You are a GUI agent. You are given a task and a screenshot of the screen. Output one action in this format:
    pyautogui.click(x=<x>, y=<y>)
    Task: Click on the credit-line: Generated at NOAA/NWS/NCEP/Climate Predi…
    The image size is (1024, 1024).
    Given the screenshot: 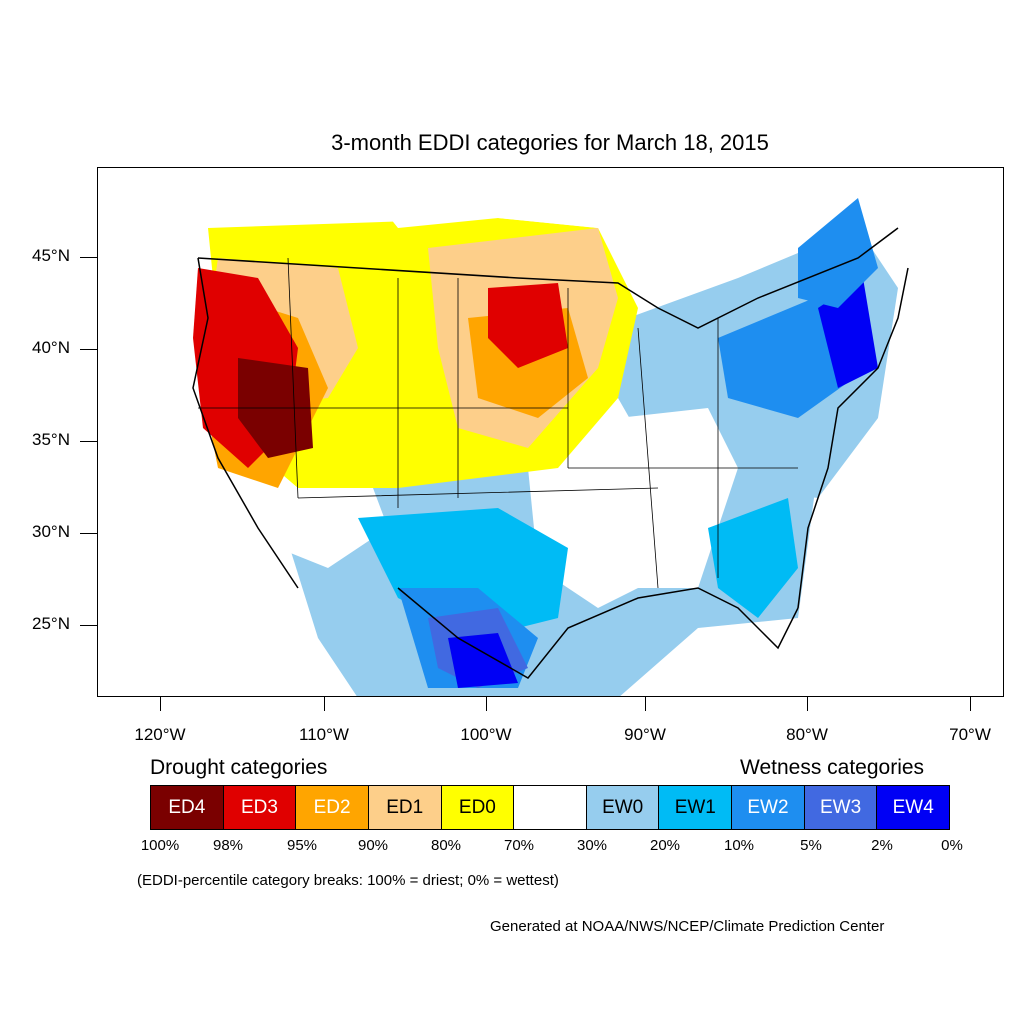 What is the action you would take?
    pyautogui.click(x=687, y=926)
    